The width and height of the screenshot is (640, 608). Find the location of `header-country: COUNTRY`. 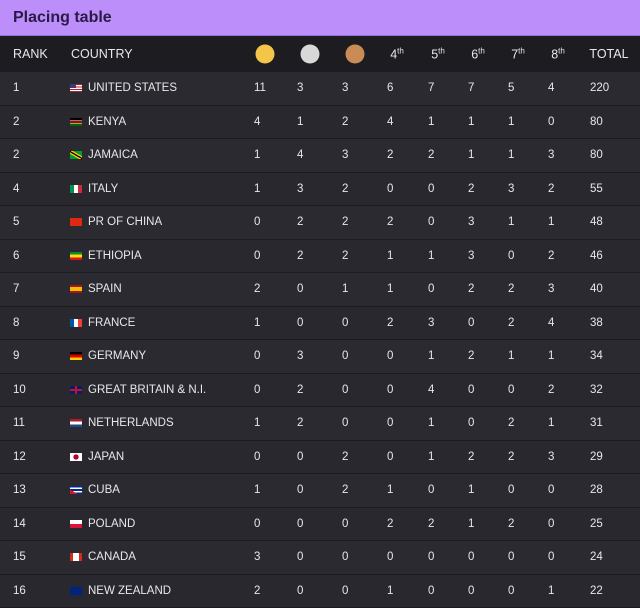

header-country: COUNTRY is located at coordinates (102, 54).